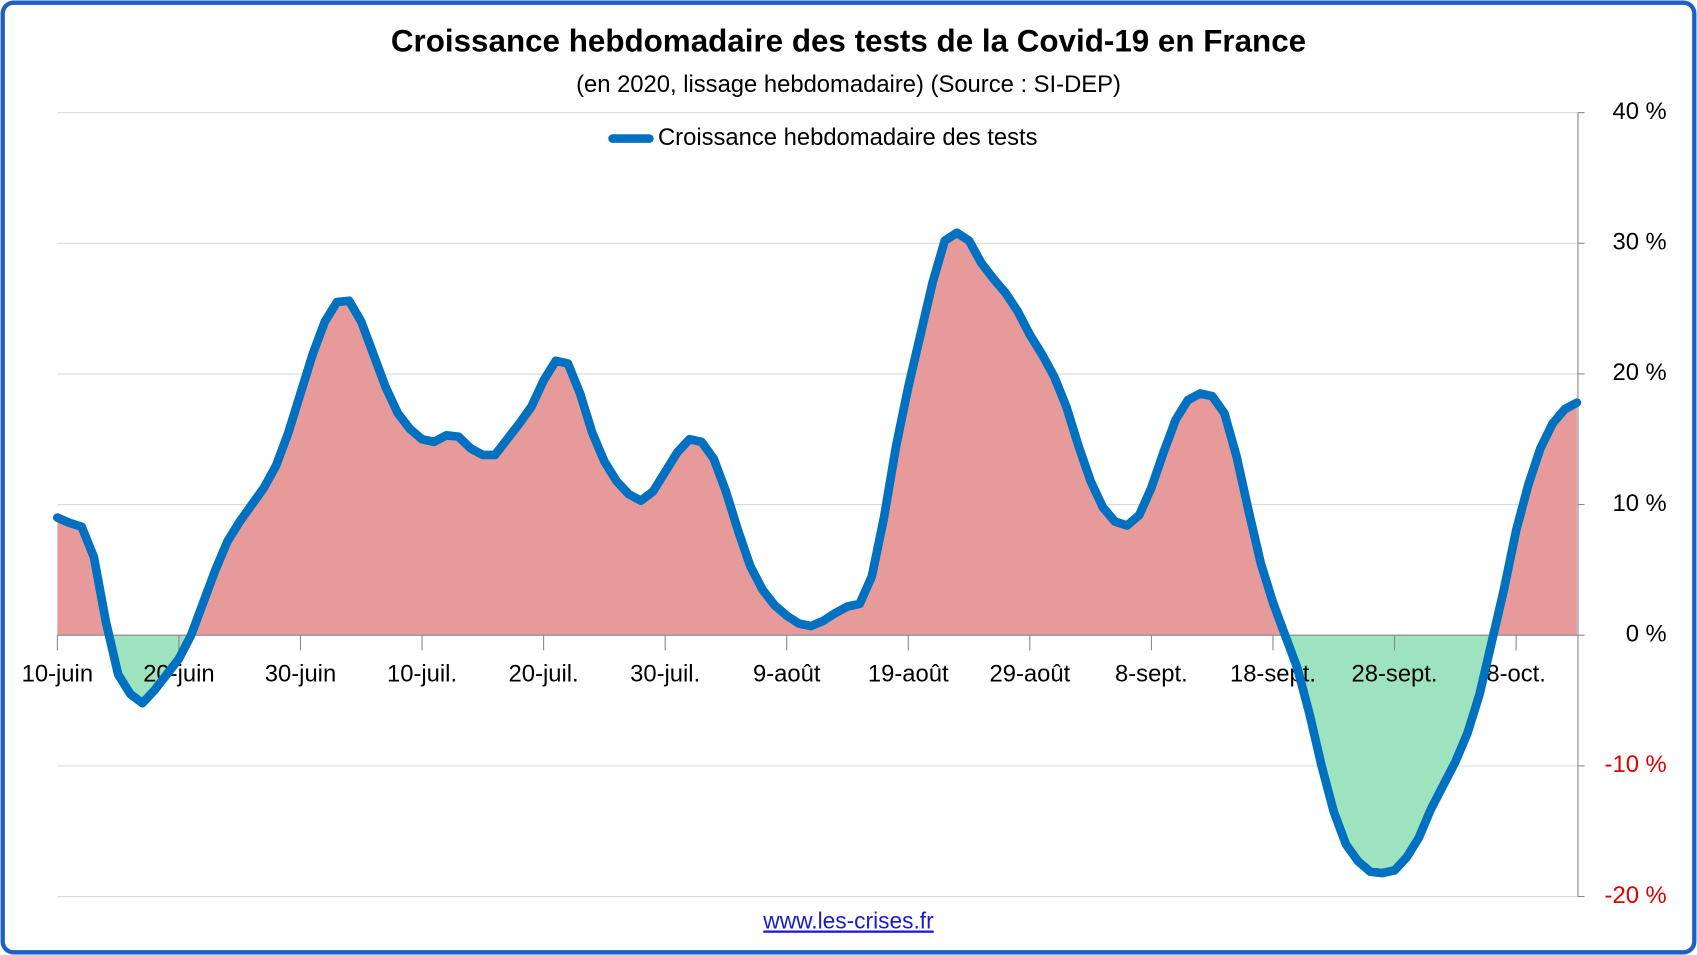  Describe the element at coordinates (1639, 503) in the screenshot. I see `y-tick-label: 10 %` at that location.